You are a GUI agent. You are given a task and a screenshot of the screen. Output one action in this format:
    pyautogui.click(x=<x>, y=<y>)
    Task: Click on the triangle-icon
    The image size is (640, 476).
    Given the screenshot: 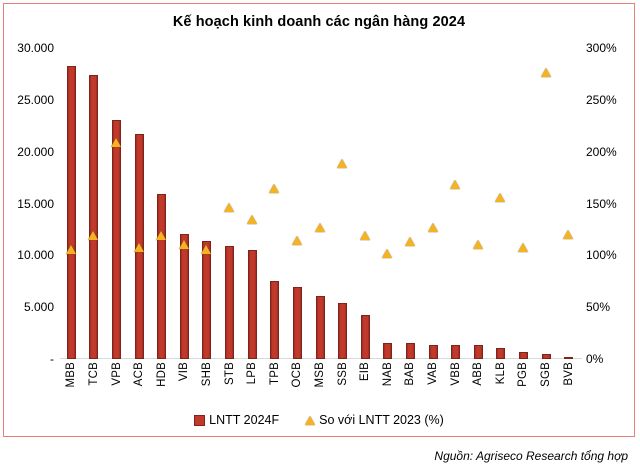 What is the action you would take?
    pyautogui.click(x=310, y=420)
    